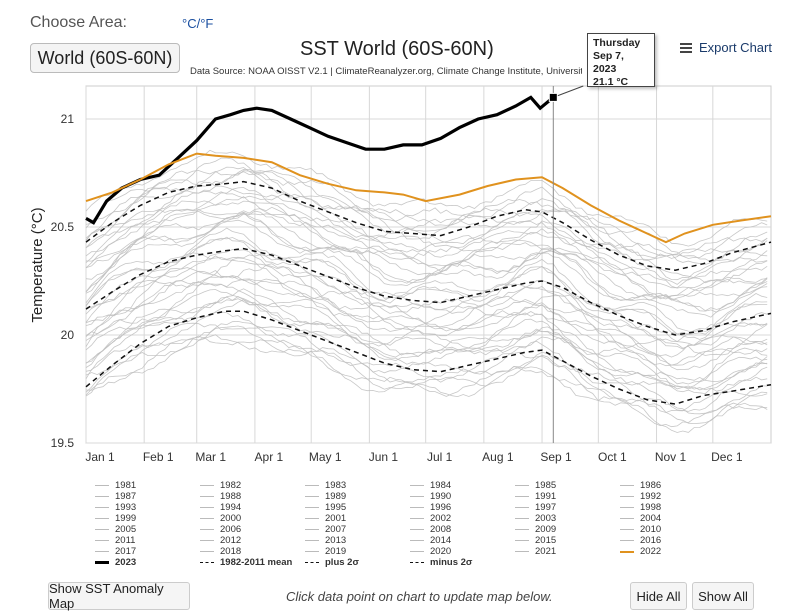  I want to click on legend-item: 2020, so click(430, 551).